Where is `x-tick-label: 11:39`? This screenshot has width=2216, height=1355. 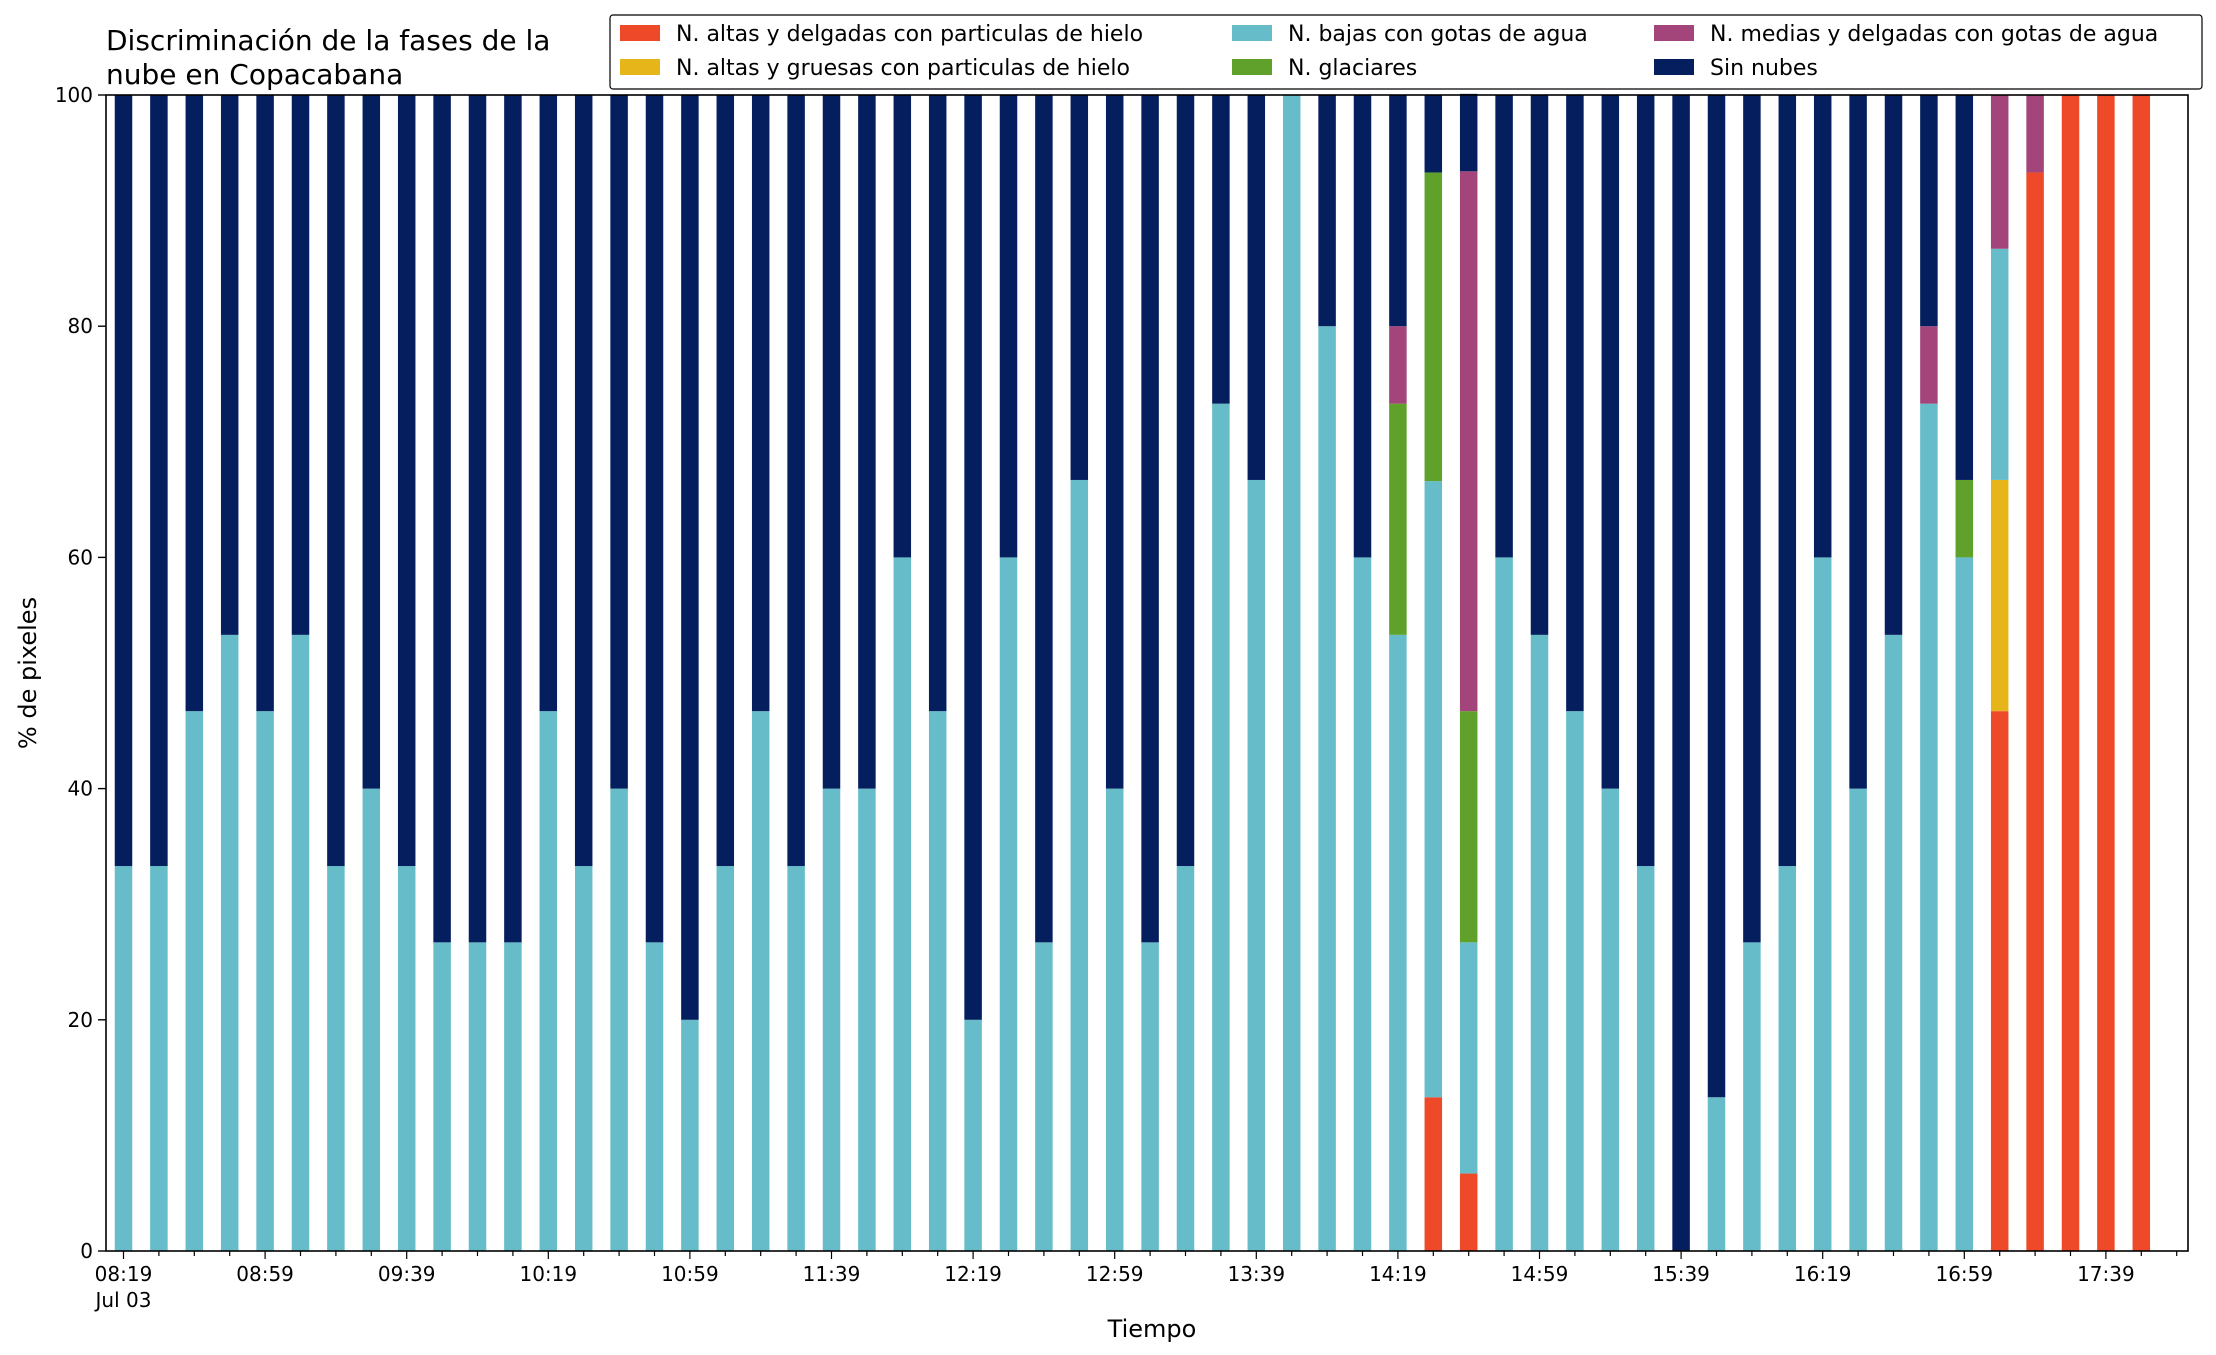 x-tick-label: 11:39 is located at coordinates (832, 1274).